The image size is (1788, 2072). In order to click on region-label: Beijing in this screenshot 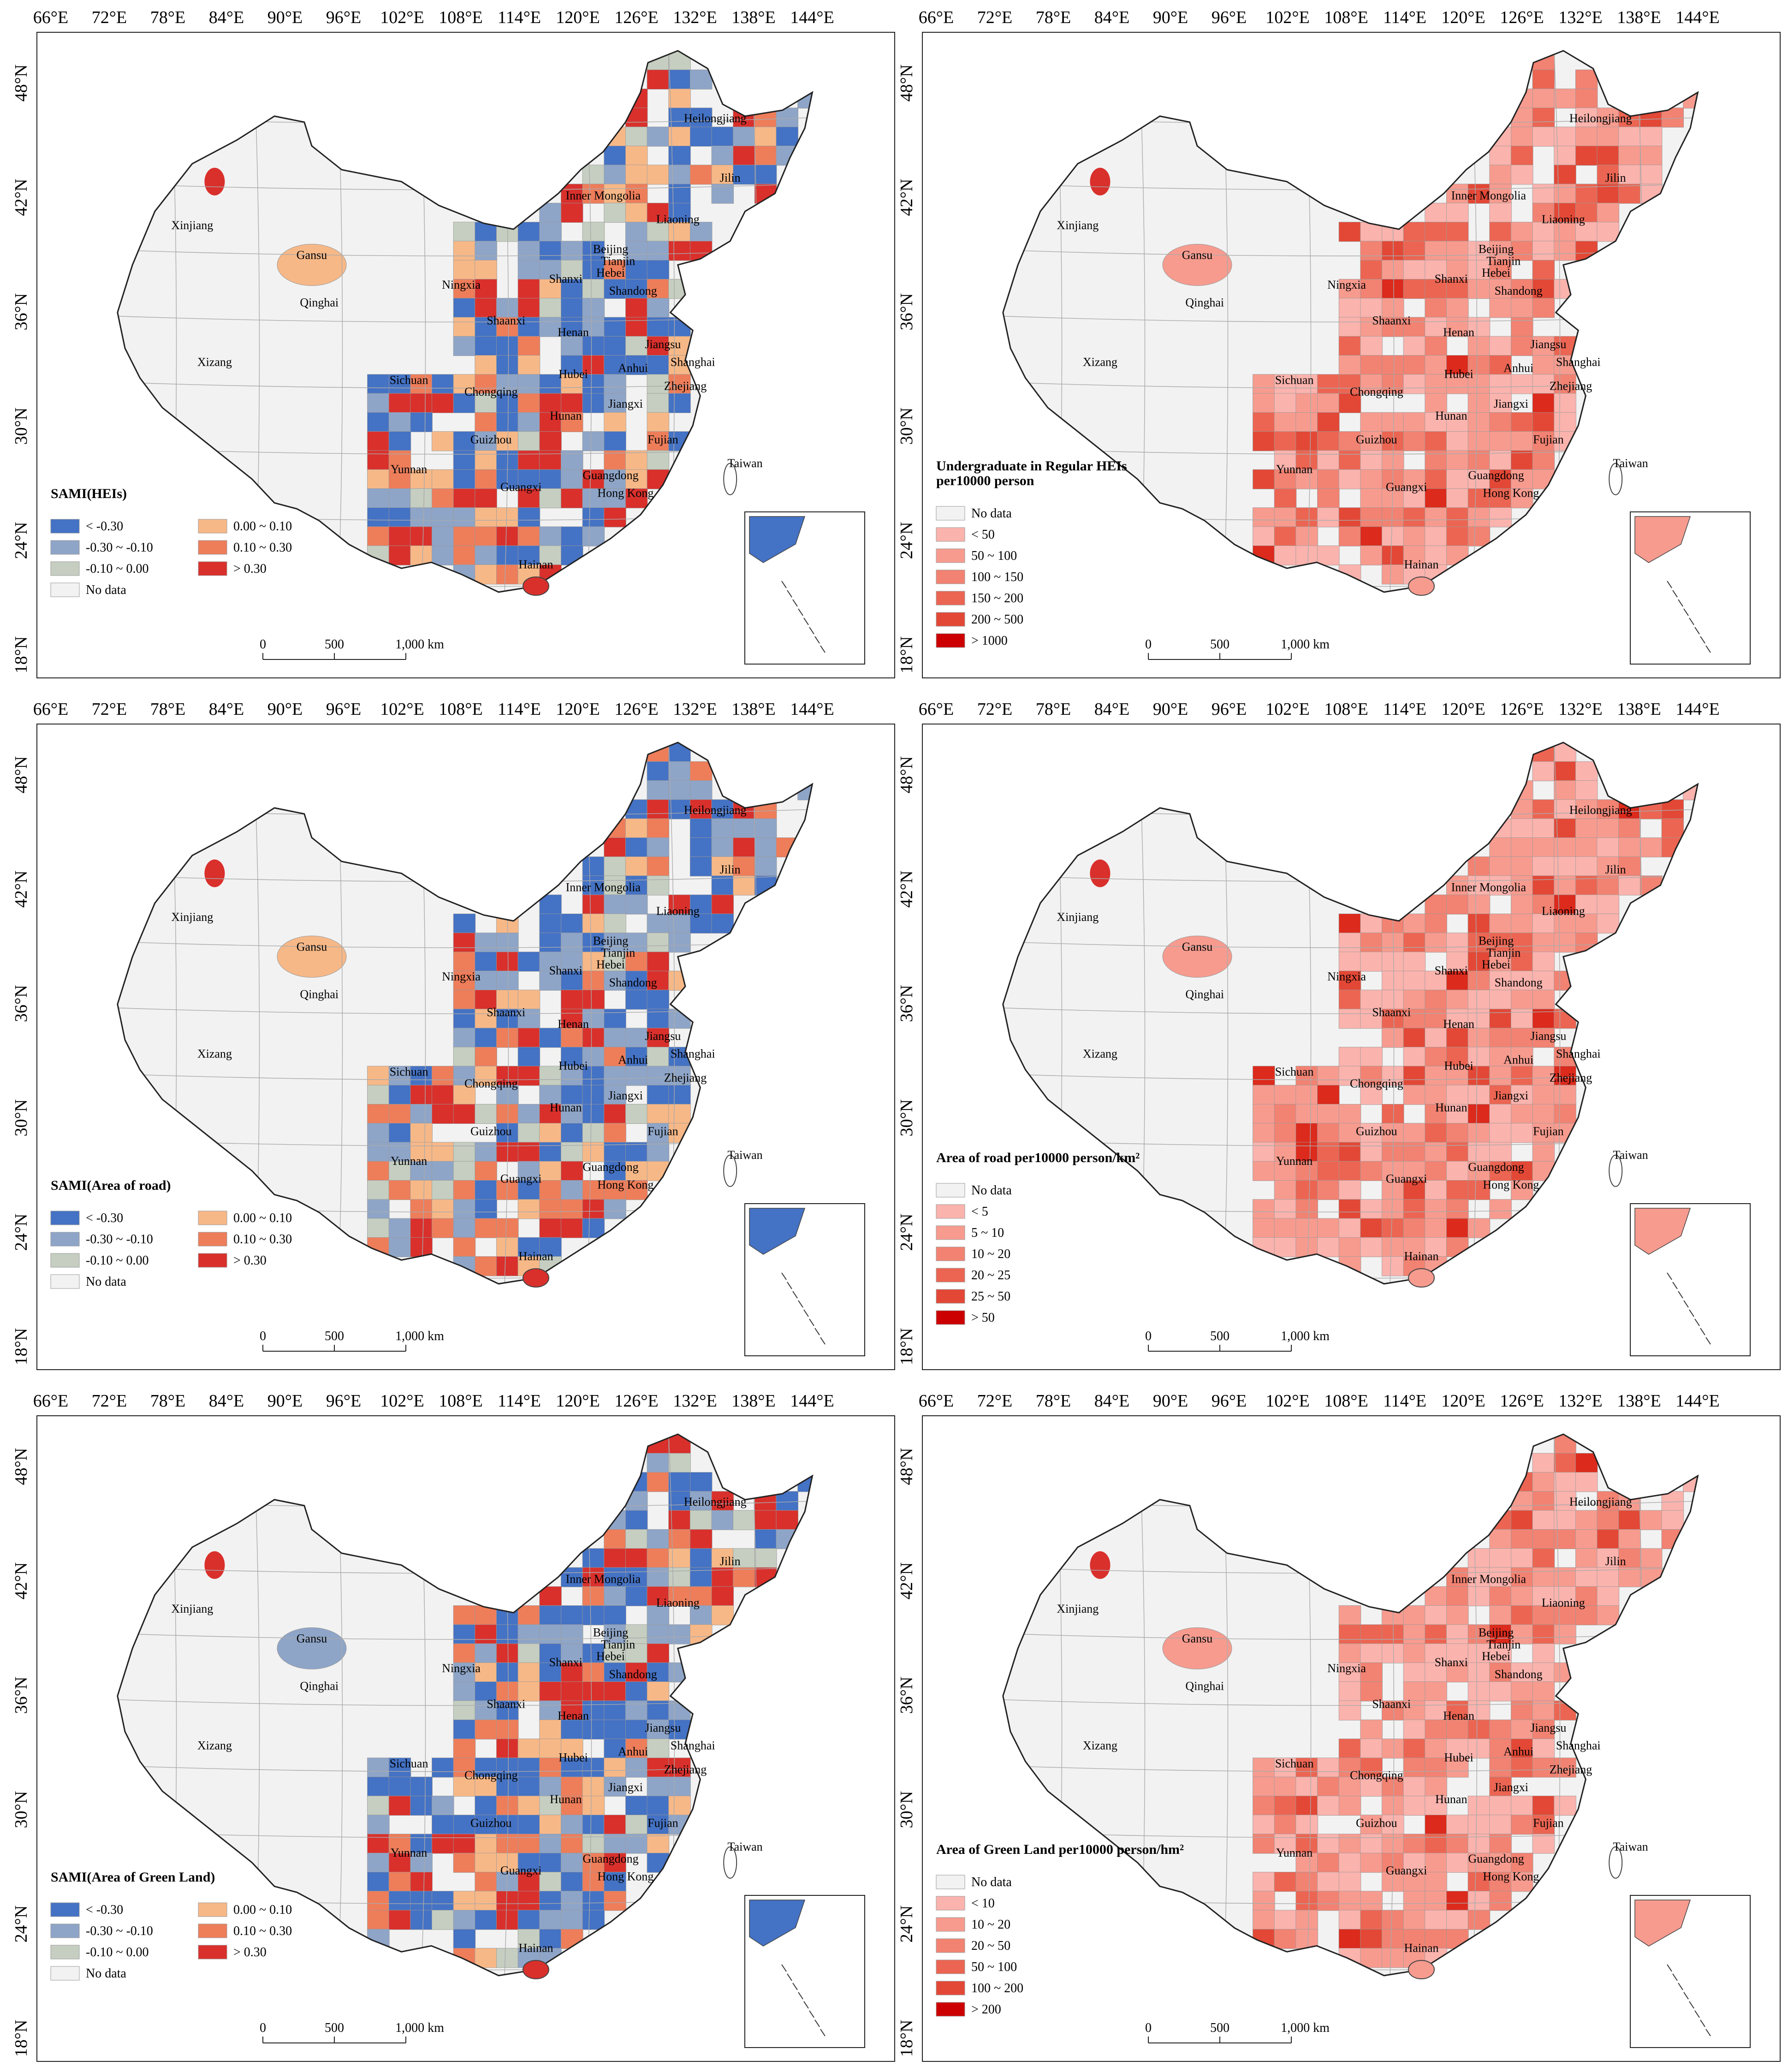, I will do `click(1496, 249)`.